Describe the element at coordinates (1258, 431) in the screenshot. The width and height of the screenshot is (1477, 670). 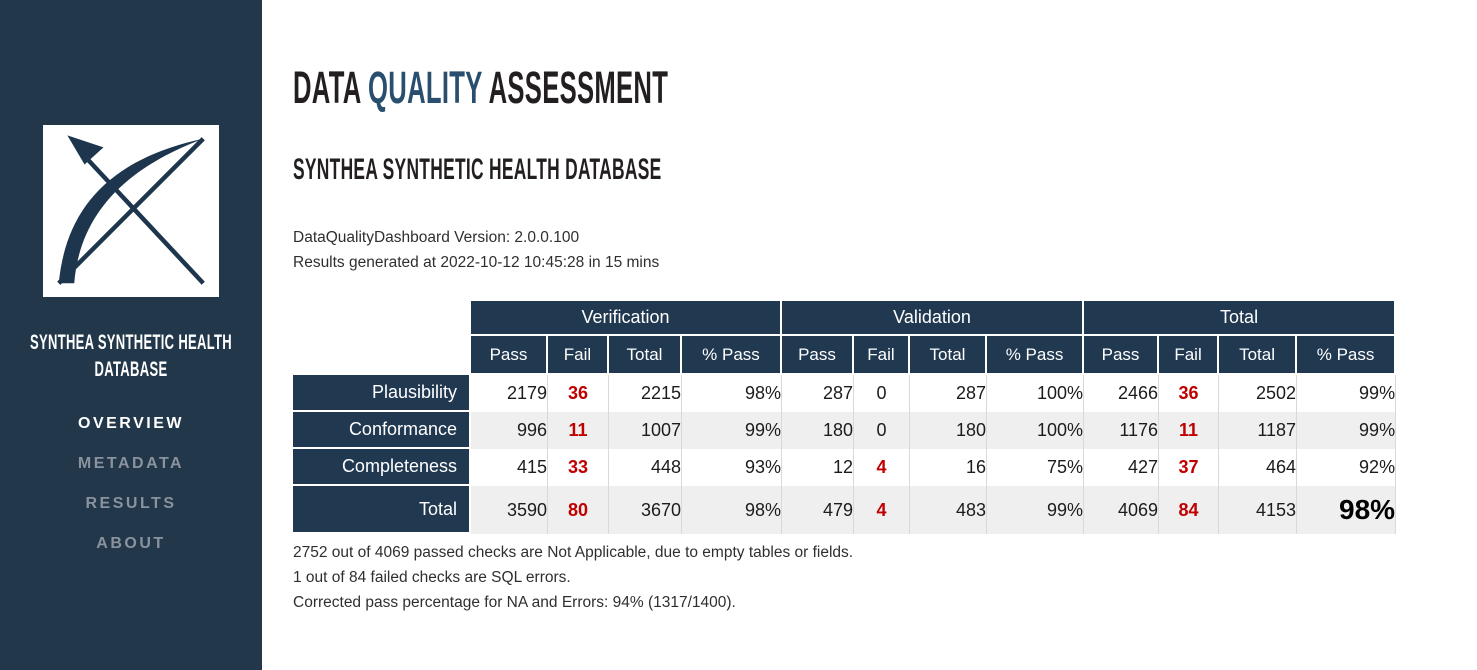
I see `total-total-cell: 1187` at that location.